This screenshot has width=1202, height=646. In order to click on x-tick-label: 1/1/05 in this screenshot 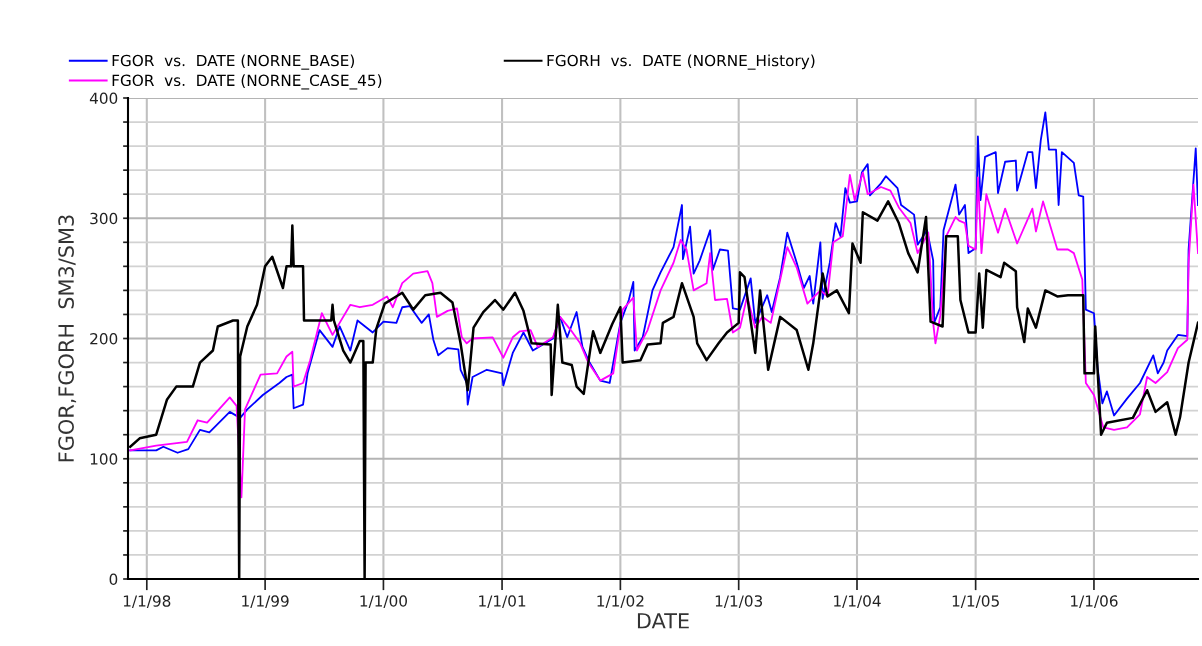, I will do `click(975, 601)`.